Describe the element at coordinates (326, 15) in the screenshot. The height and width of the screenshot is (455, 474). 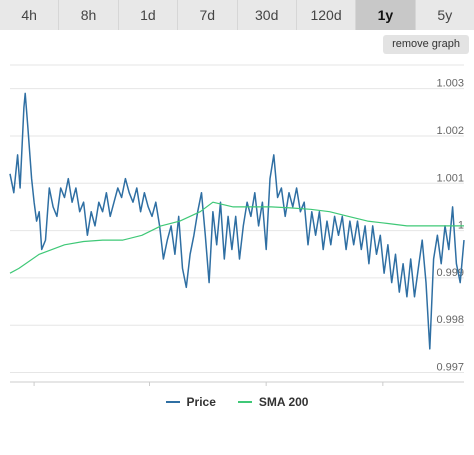
I see `tab-120d: 120d` at that location.